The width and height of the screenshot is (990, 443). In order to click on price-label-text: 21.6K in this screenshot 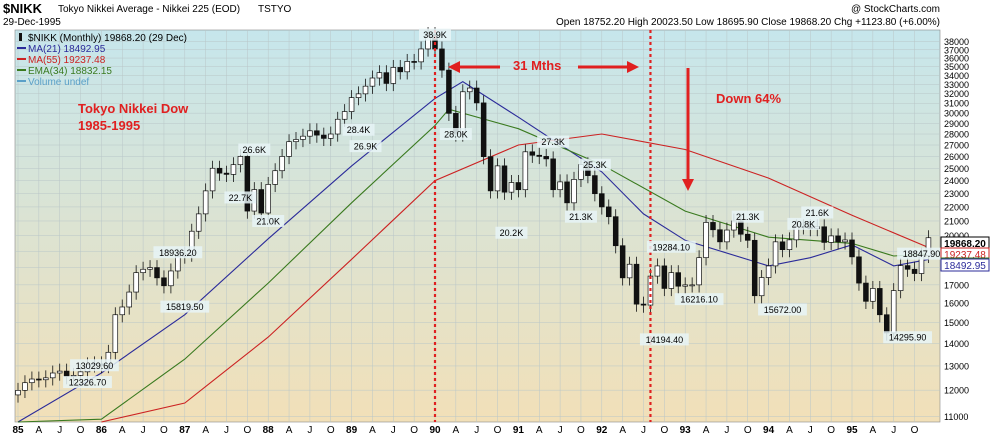, I will do `click(817, 213)`.